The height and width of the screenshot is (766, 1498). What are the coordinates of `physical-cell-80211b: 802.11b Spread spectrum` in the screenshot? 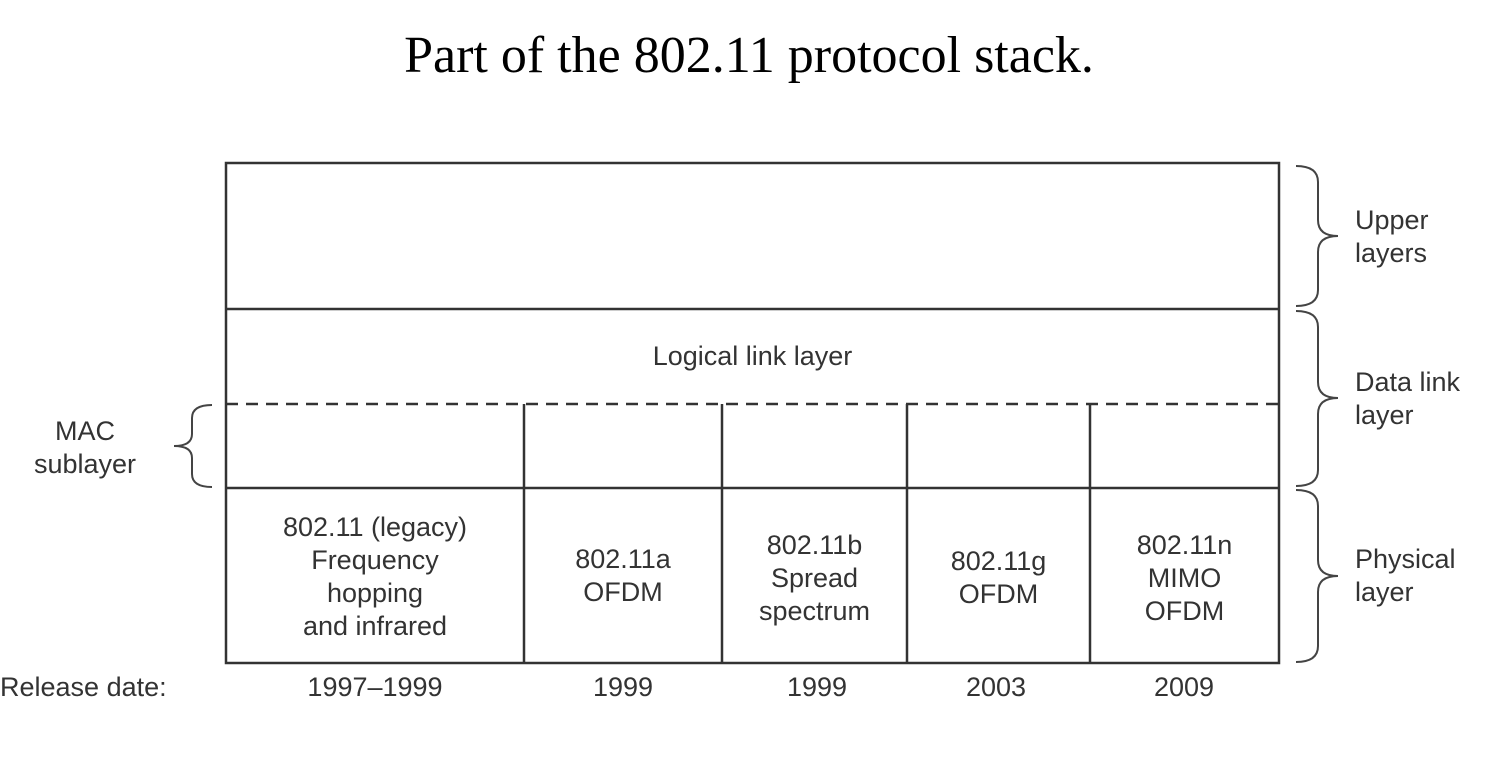 It's located at (814, 578).